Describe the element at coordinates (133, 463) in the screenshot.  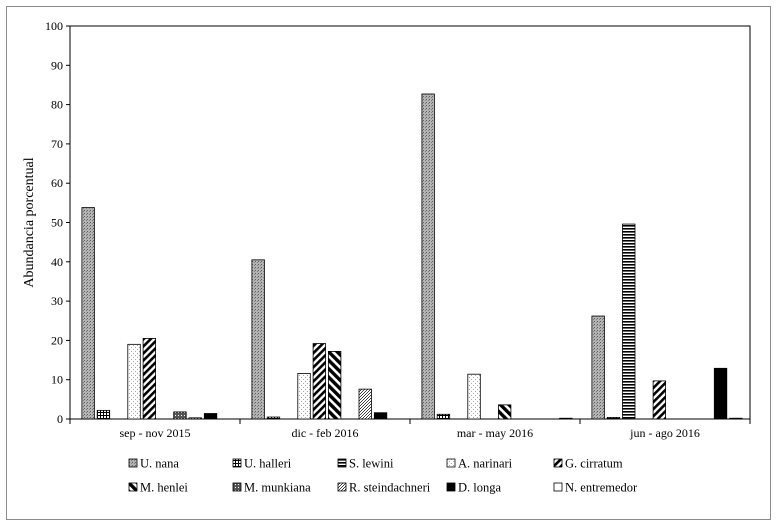
I see `legend-swatch-u-nana` at that location.